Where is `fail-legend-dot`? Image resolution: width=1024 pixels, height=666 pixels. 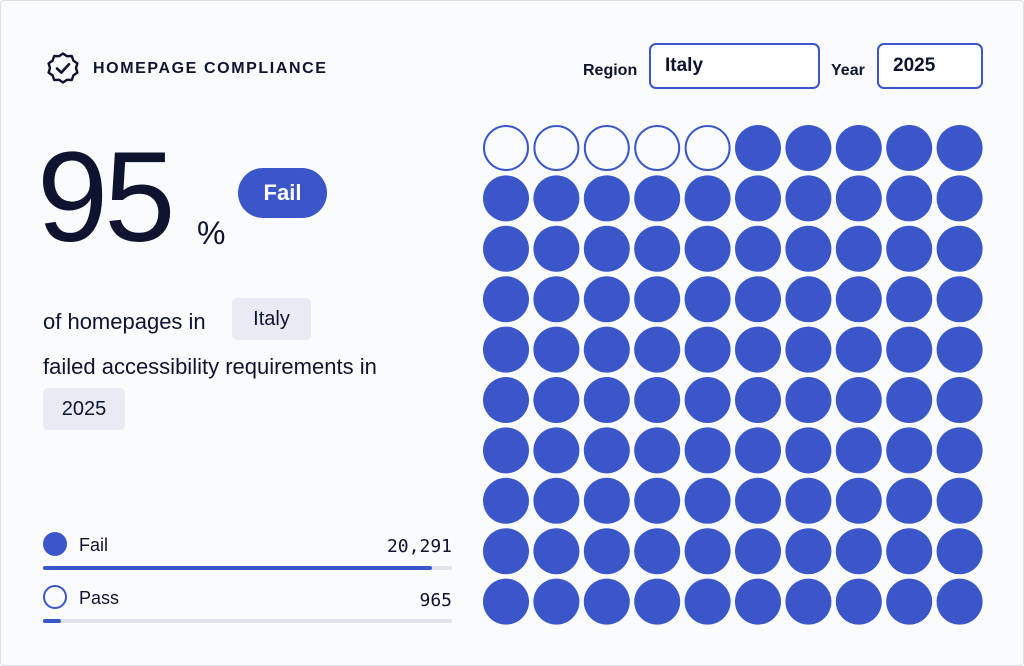
fail-legend-dot is located at coordinates (55, 544).